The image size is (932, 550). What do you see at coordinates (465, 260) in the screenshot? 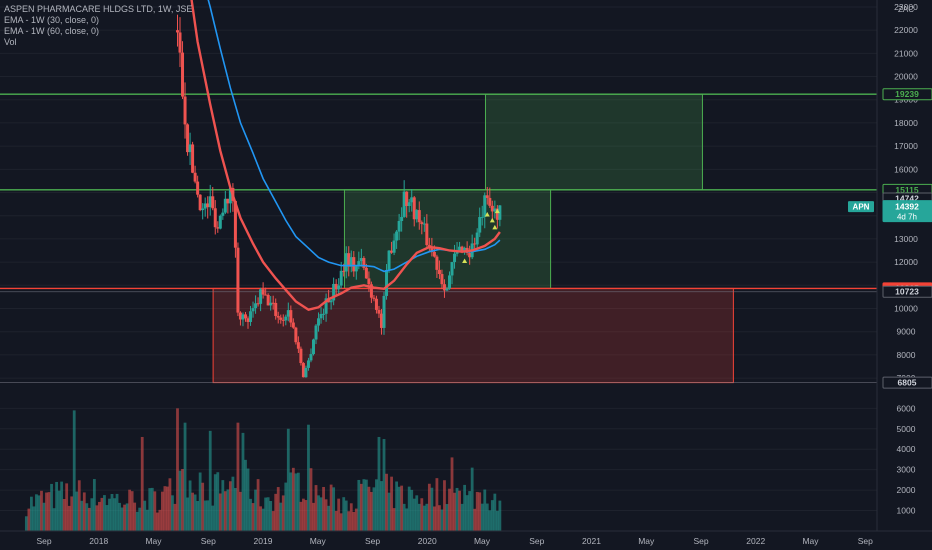
I see `signal-marker` at bounding box center [465, 260].